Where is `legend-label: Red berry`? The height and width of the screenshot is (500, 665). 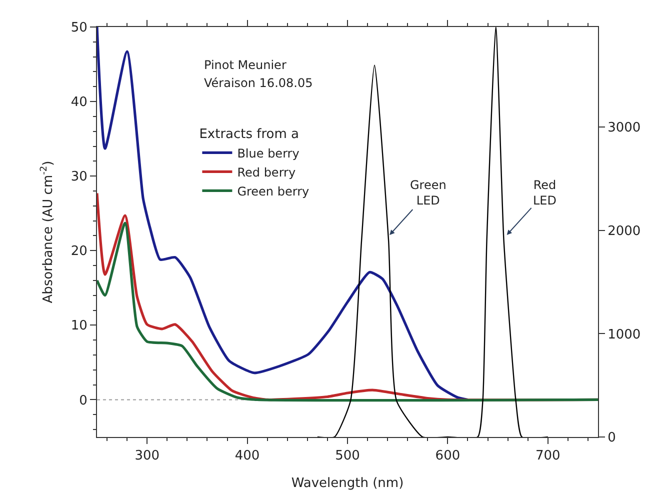
legend-label: Red berry is located at coordinates (266, 172).